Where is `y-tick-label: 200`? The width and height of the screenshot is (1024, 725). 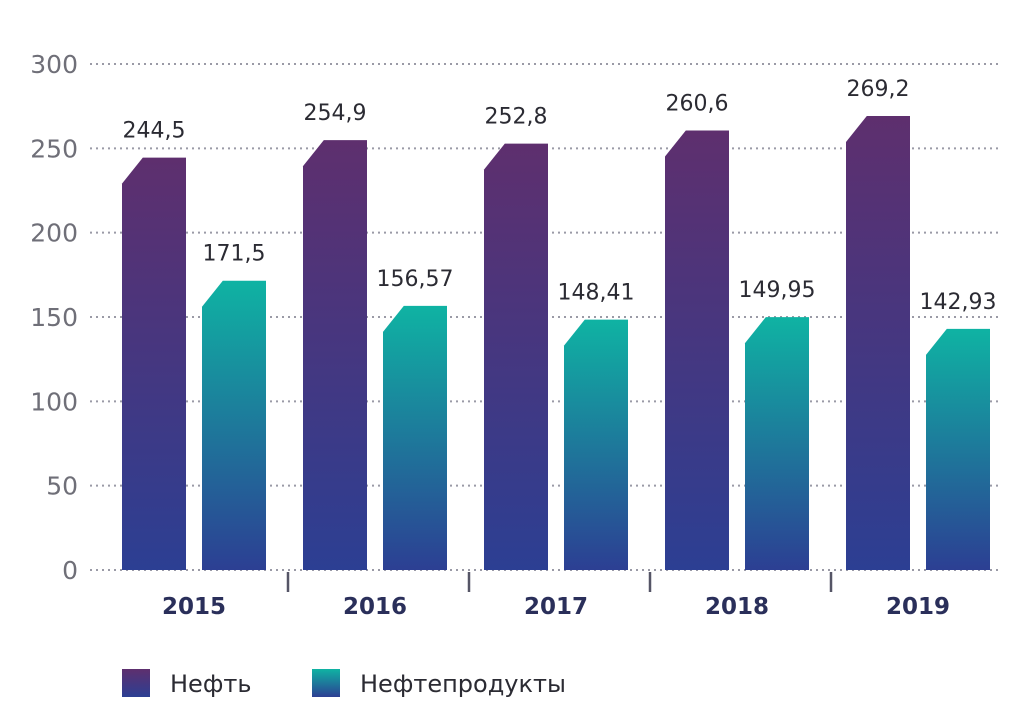
y-tick-label: 200 is located at coordinates (54, 233).